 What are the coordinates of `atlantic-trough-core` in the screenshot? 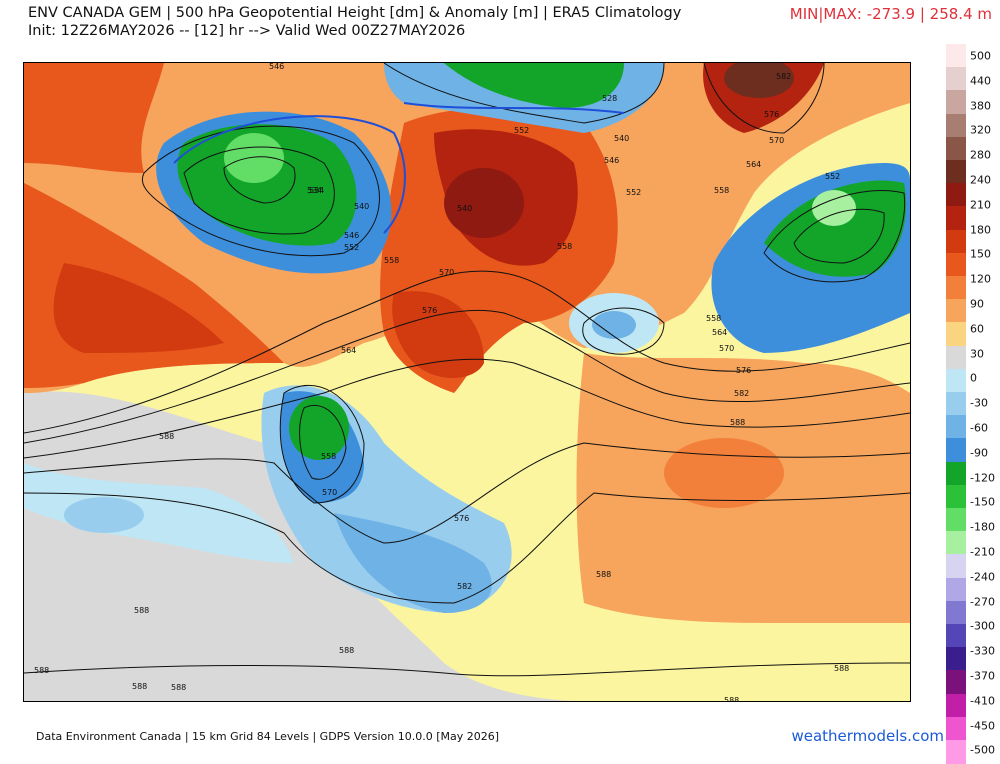 It's located at (835, 228).